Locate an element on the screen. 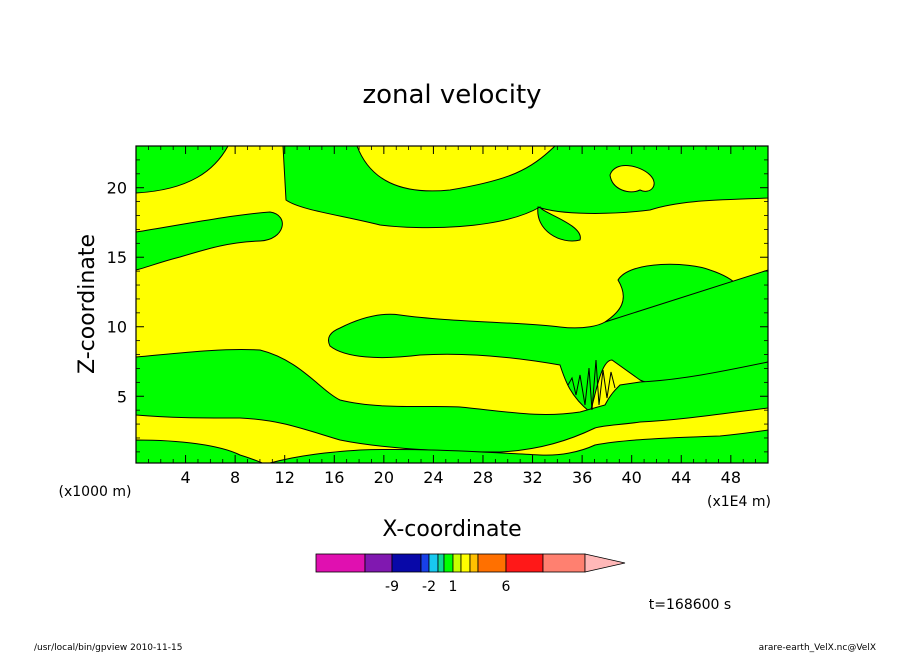  colorbar-tick-label: -9 is located at coordinates (392, 587).